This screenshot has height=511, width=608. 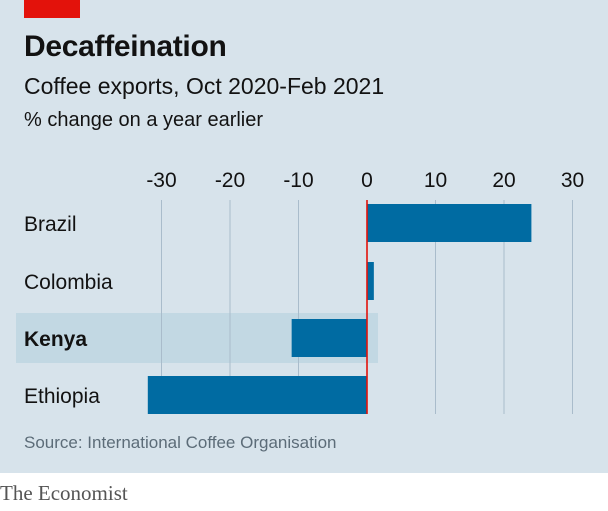 I want to click on category-label-ethiopia: Ethiopia, so click(x=62, y=396).